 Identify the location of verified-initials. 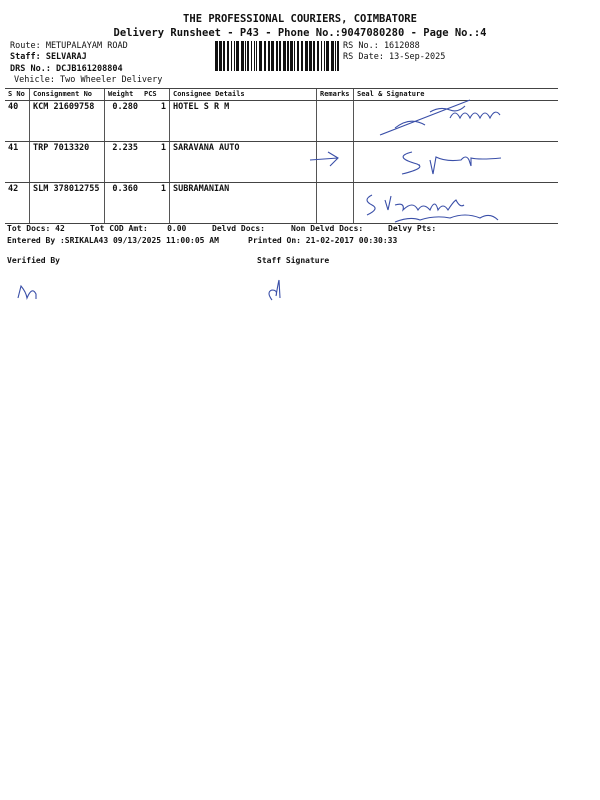
(27, 292).